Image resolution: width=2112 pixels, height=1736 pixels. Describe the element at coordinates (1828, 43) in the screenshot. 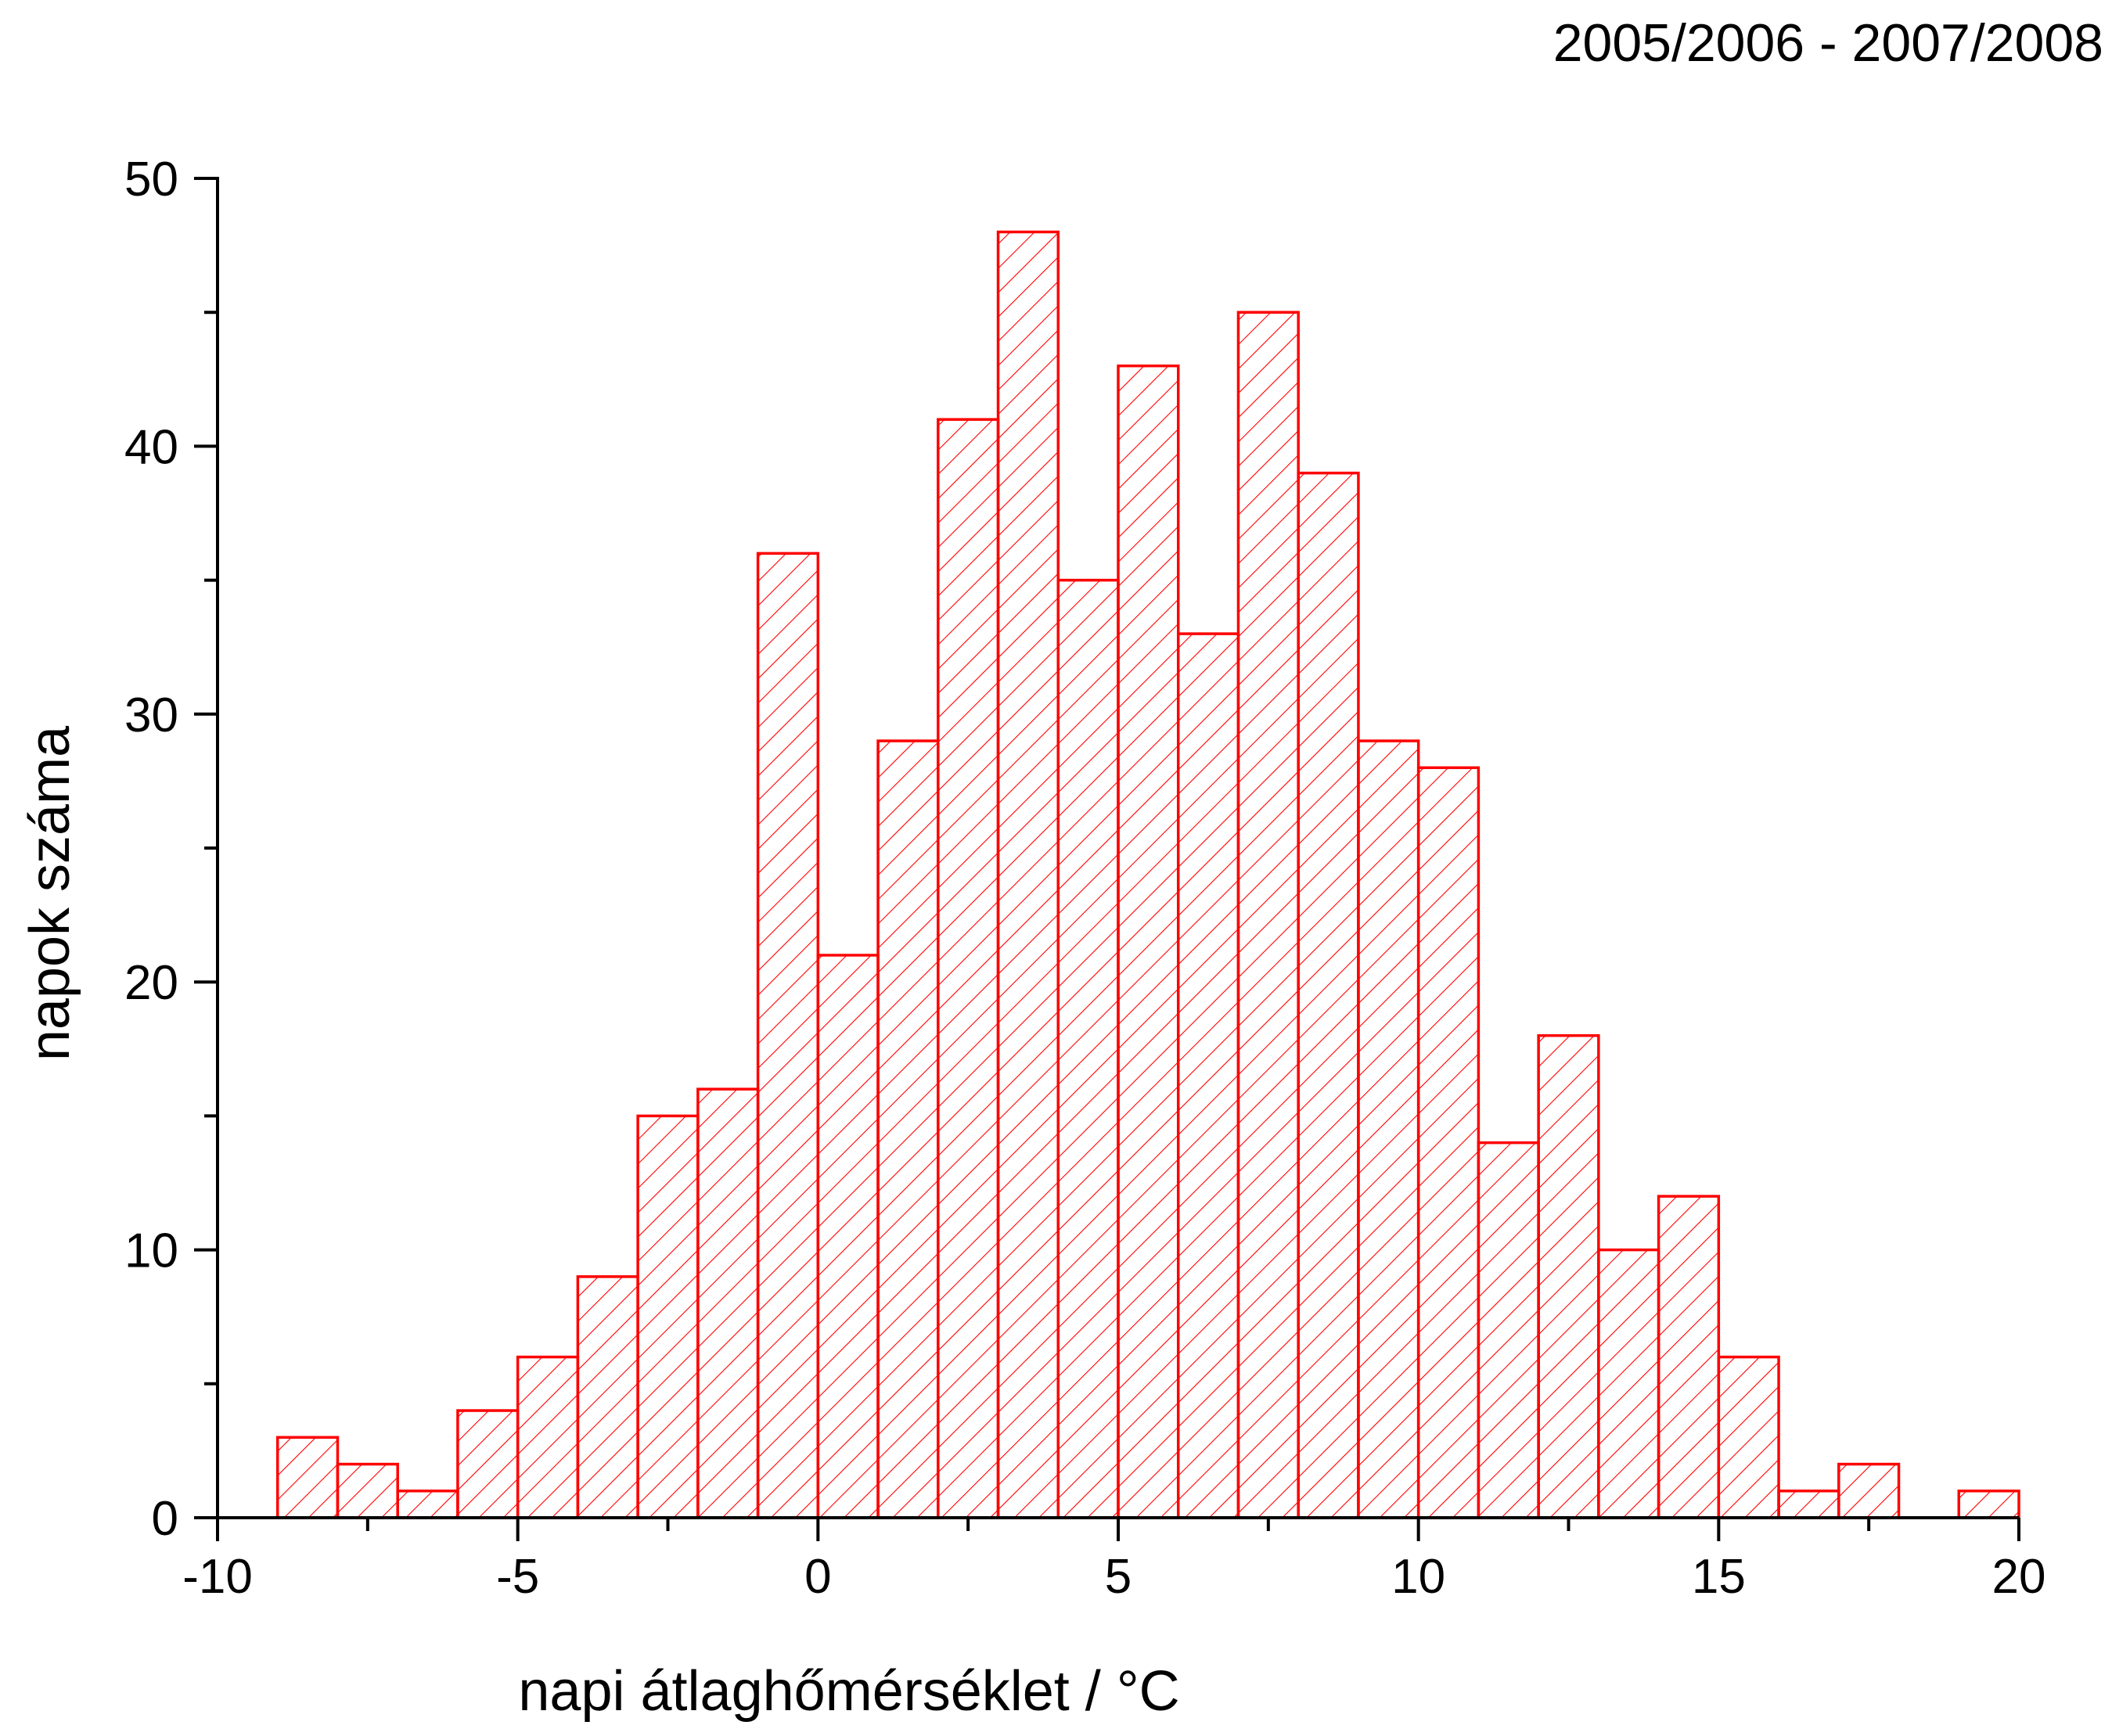

I see `chart-title: 2005/2006 - 2007/2008` at that location.